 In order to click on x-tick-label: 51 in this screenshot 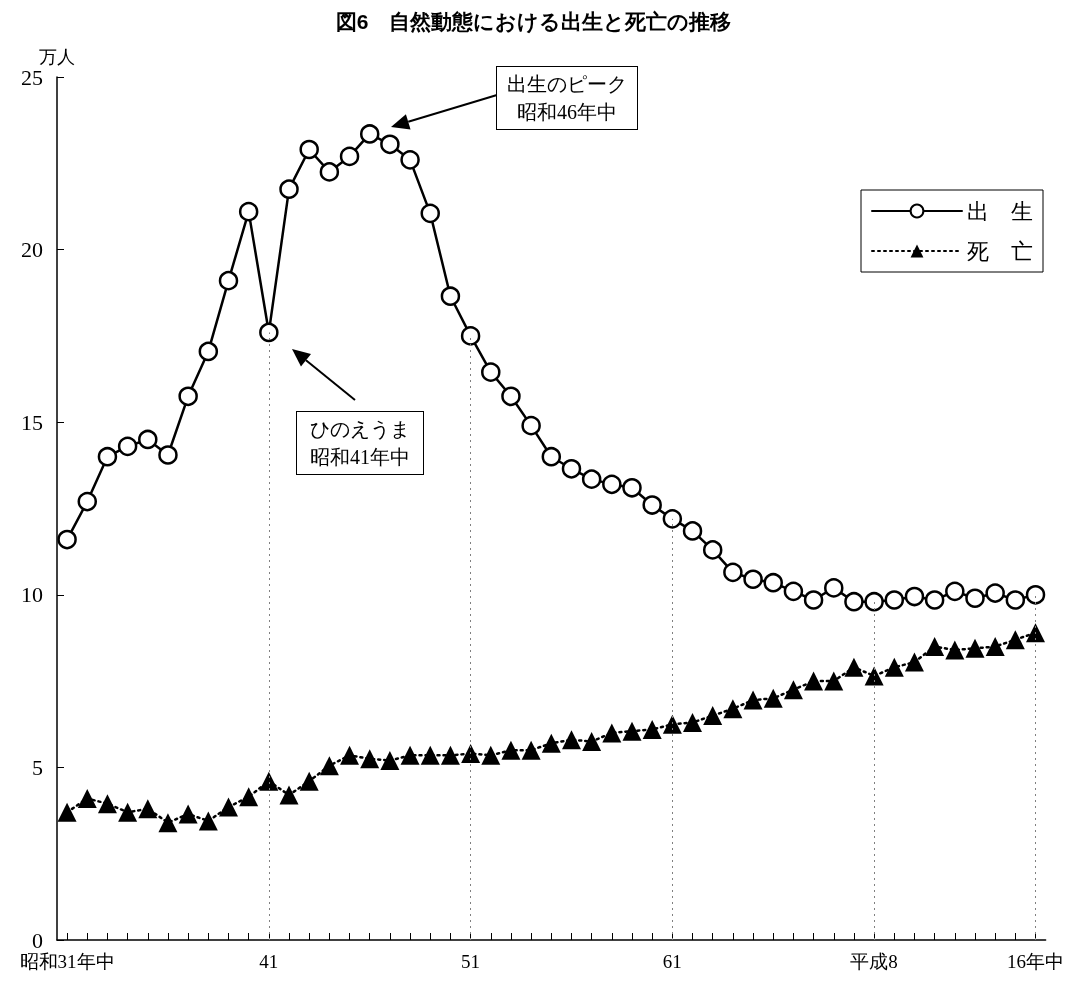, I will do `click(471, 961)`.